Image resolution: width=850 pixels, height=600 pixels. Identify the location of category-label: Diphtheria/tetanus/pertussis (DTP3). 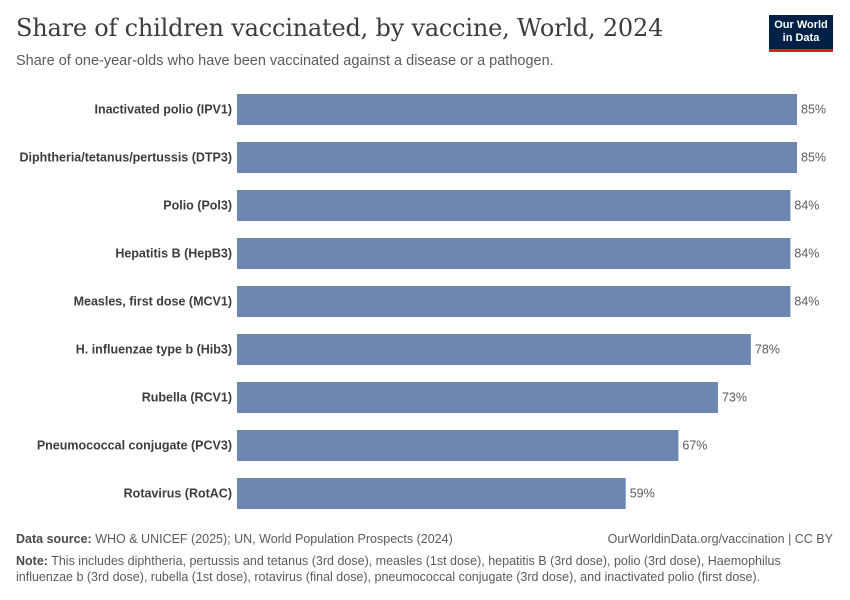
(125, 158).